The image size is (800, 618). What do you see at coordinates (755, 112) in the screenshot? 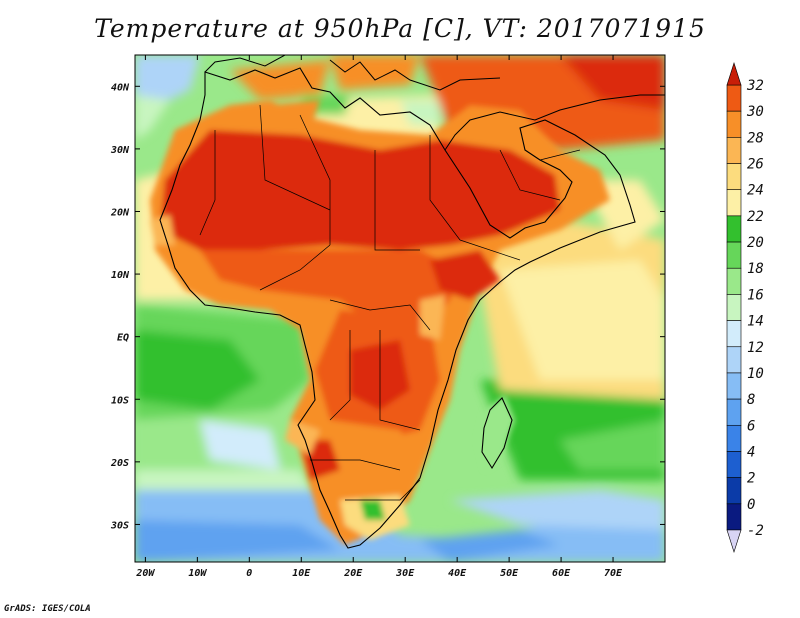
I see `colorbar-label: 30` at bounding box center [755, 112].